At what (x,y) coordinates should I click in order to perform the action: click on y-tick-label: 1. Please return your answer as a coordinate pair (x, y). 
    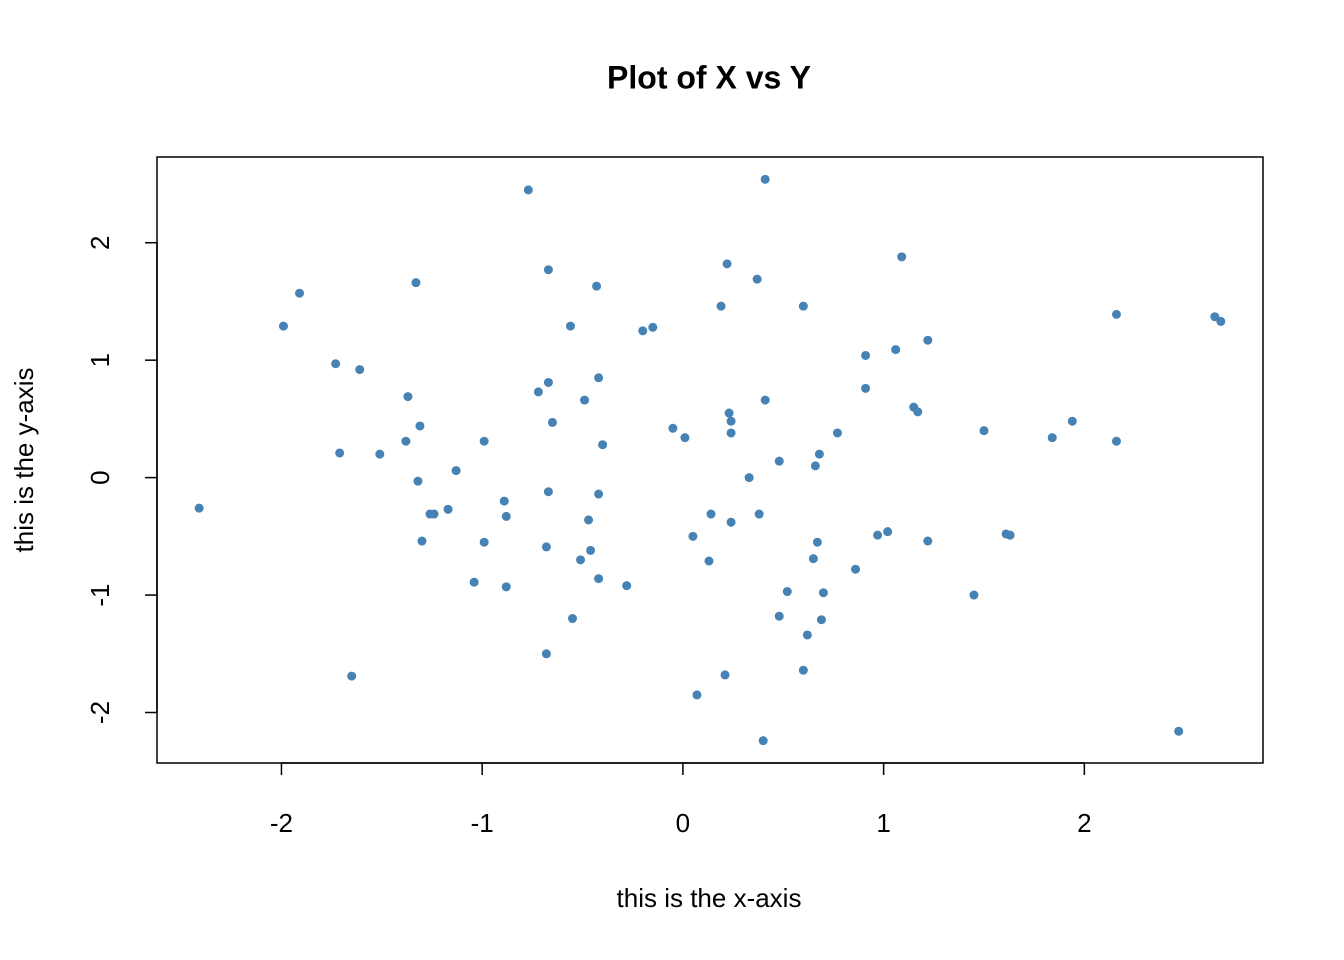
    Looking at the image, I should click on (100, 360).